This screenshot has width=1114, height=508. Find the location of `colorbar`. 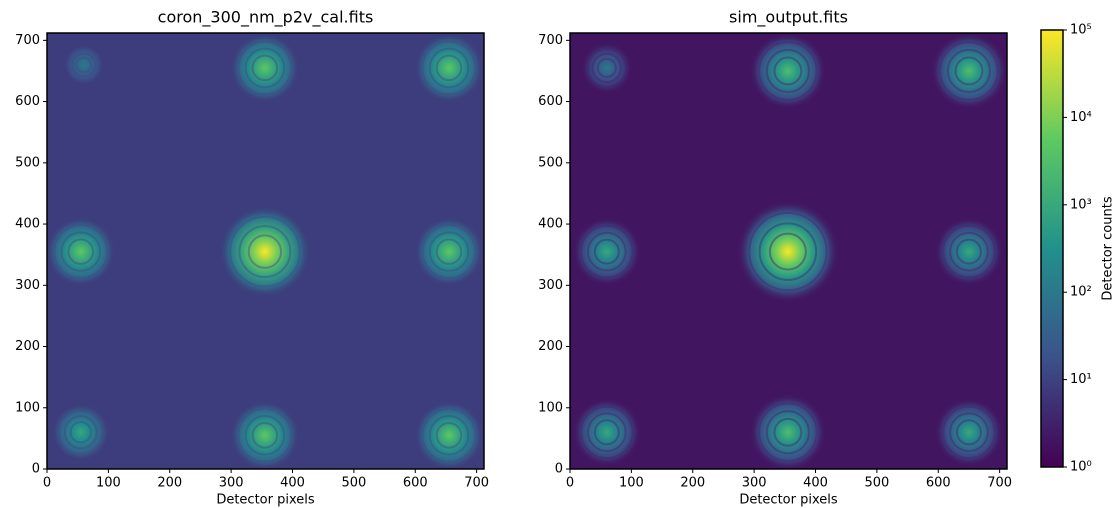

colorbar is located at coordinates (1052, 248).